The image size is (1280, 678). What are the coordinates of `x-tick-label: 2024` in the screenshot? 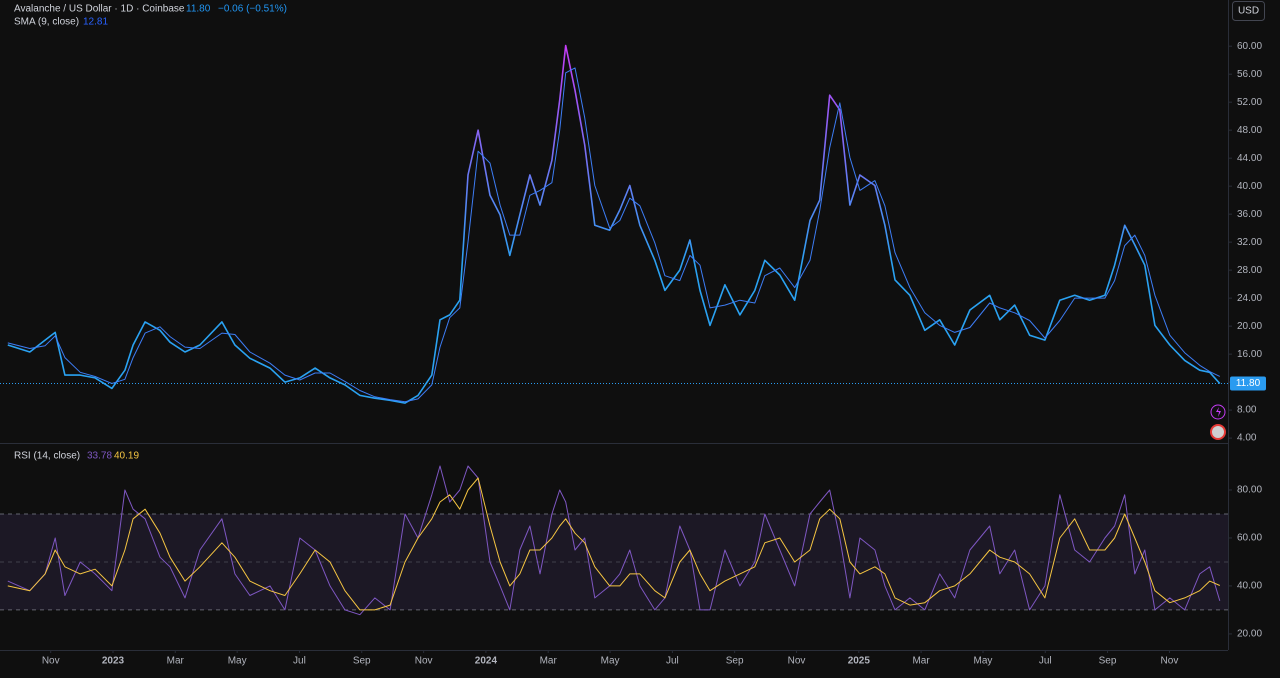 It's located at (486, 661).